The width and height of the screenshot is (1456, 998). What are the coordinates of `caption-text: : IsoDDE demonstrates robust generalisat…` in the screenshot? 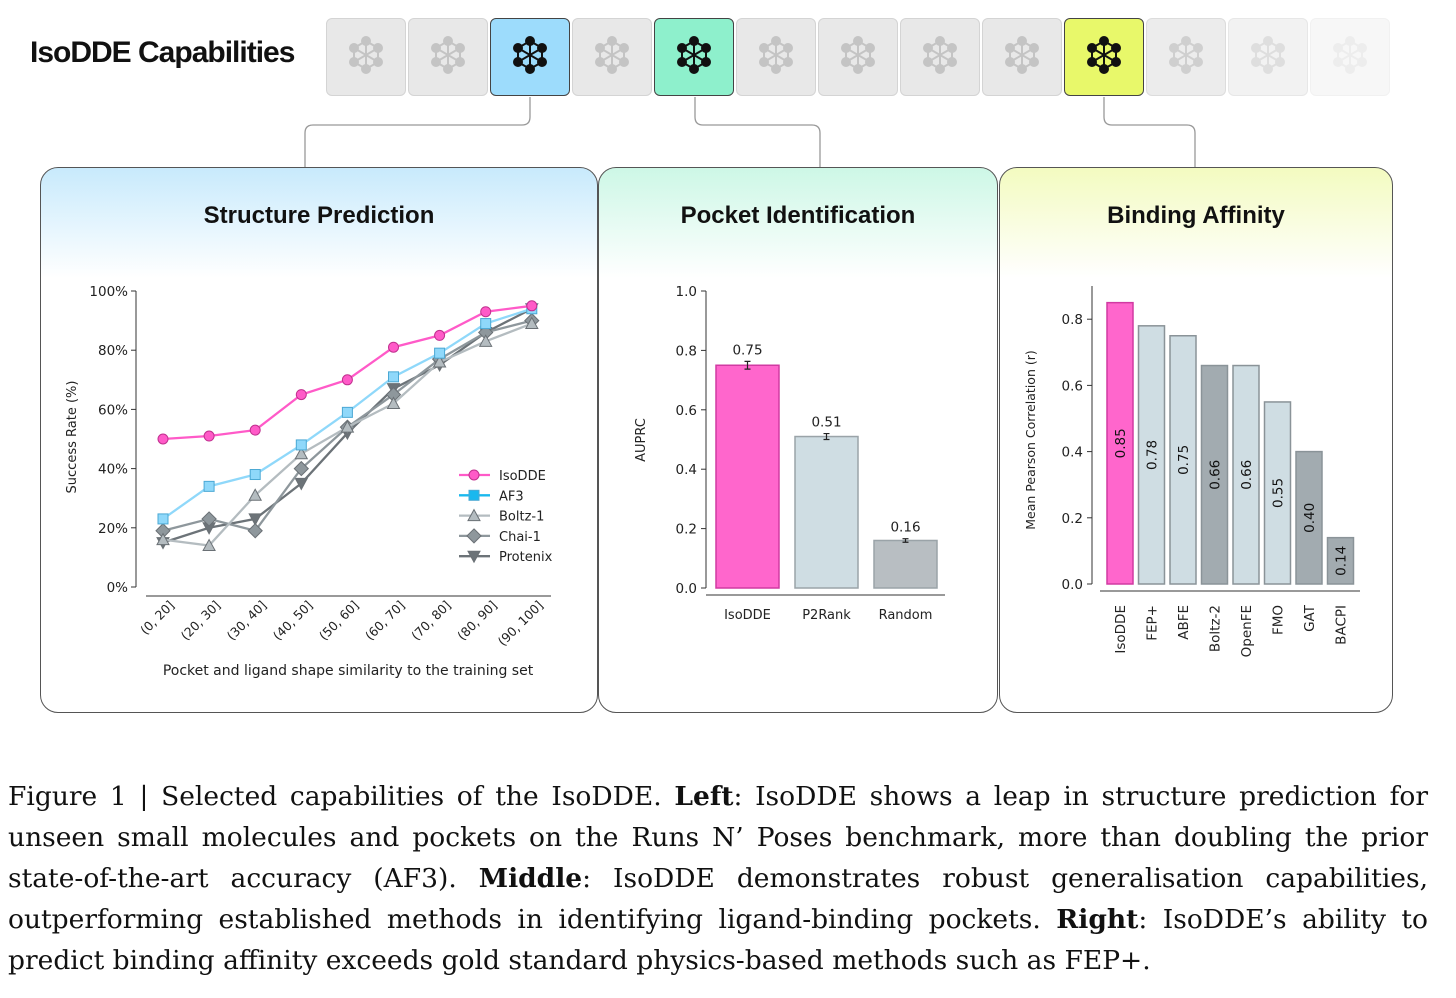 It's located at (718, 899).